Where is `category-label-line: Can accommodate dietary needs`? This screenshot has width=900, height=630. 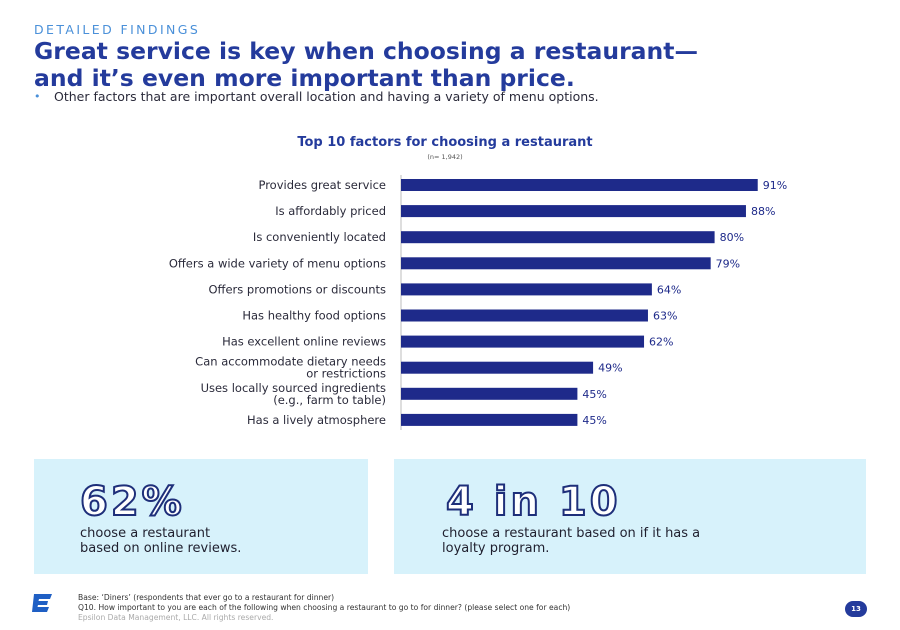
category-label-line: Can accommodate dietary needs is located at coordinates (290, 362).